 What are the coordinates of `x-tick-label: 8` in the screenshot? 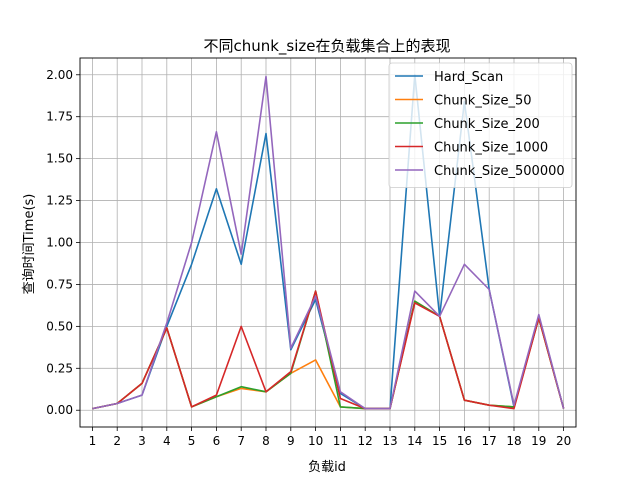 It's located at (266, 441).